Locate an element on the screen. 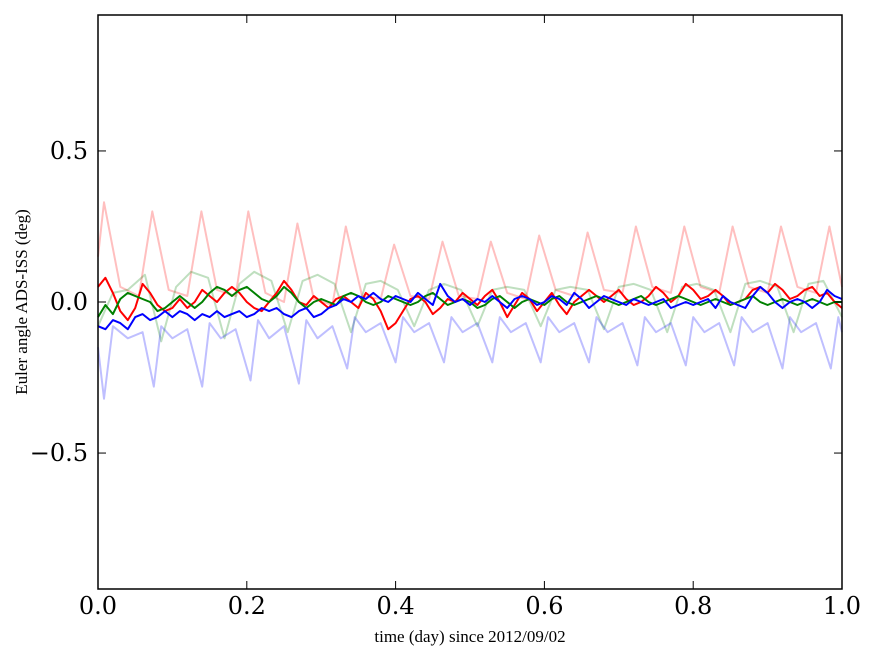 This screenshot has height=662, width=875. x-tick-label: 1.0 is located at coordinates (842, 606).